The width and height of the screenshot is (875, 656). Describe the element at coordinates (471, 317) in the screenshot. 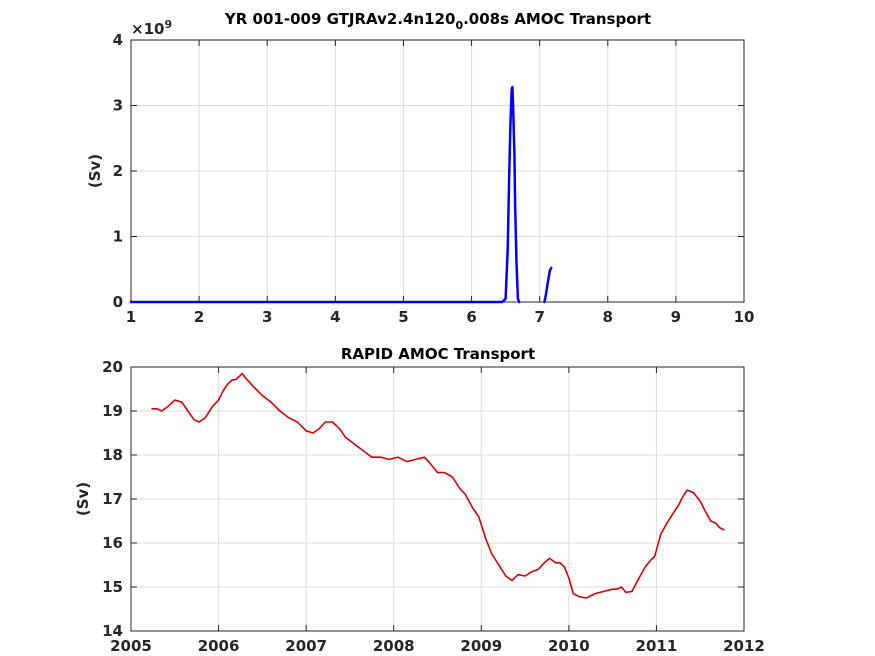

I see `top-x-tick-label: 6` at that location.